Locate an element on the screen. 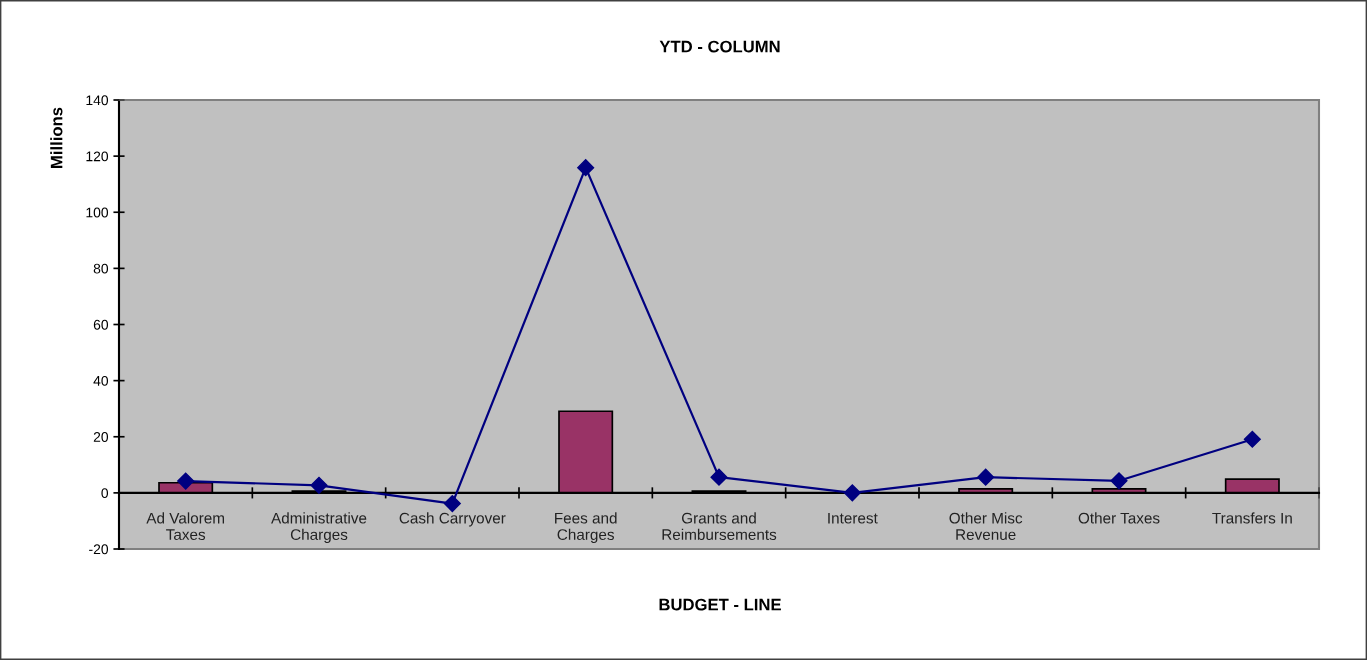 This screenshot has width=1367, height=660. y-tick-label: 20 is located at coordinates (101, 437).